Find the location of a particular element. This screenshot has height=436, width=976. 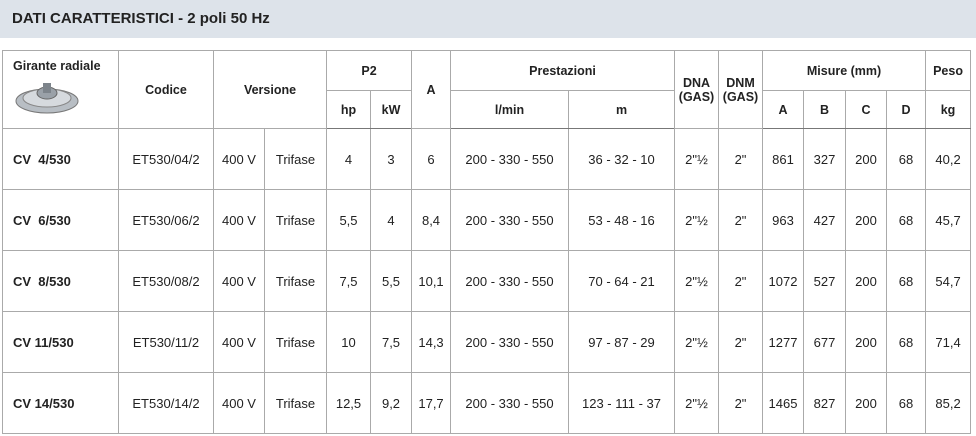

cell: 427 is located at coordinates (825, 220).